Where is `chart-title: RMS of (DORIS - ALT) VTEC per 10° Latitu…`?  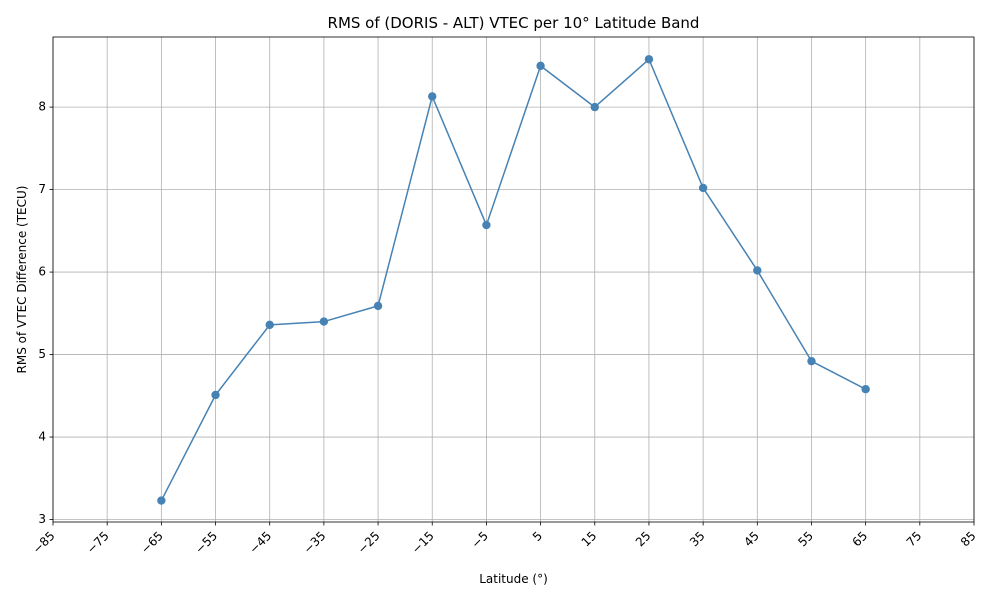
chart-title: RMS of (DORIS - ALT) VTEC per 10° Latitu… is located at coordinates (514, 23).